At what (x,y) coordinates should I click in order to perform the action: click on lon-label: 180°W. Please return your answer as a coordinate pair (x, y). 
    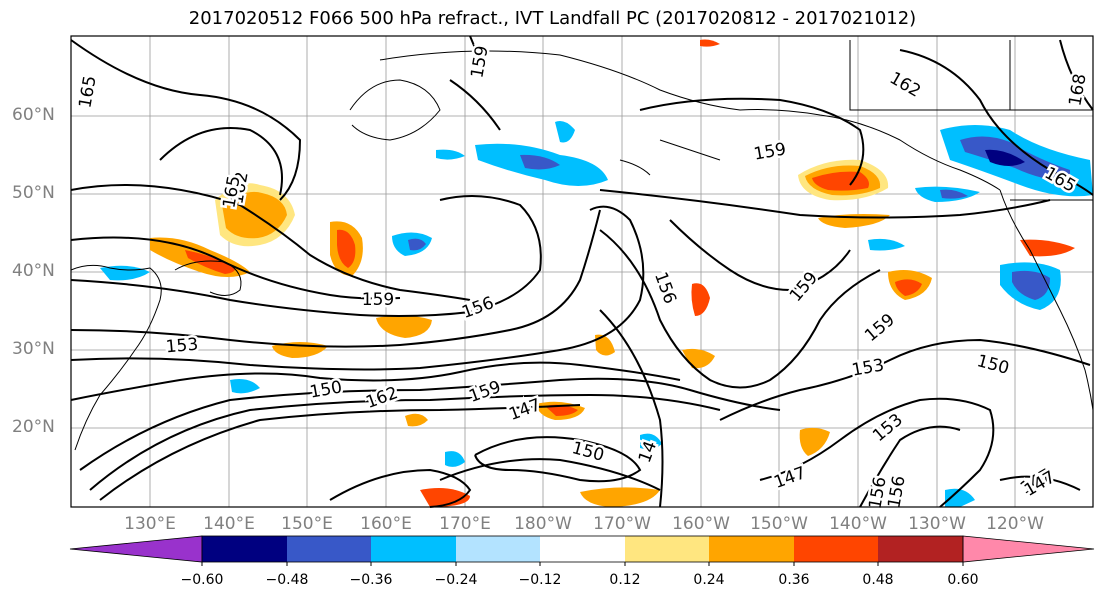
    Looking at the image, I should click on (543, 524).